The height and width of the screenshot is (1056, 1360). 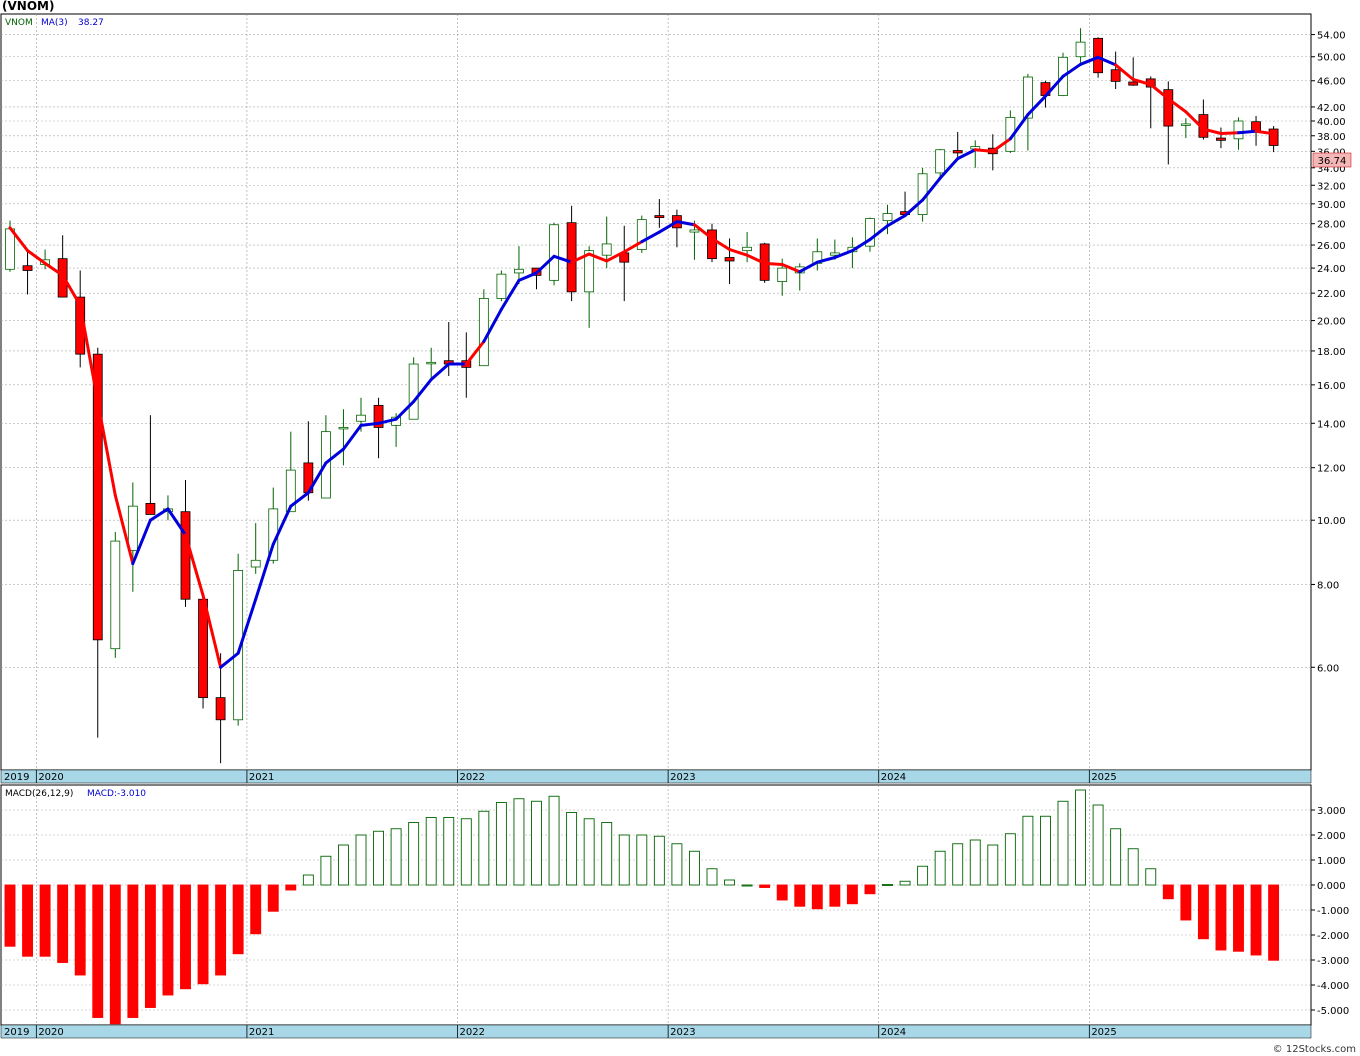 I want to click on macd-x-axis: 2019 2020 2021 2022 2023 2024 2025, so click(x=560, y=1031).